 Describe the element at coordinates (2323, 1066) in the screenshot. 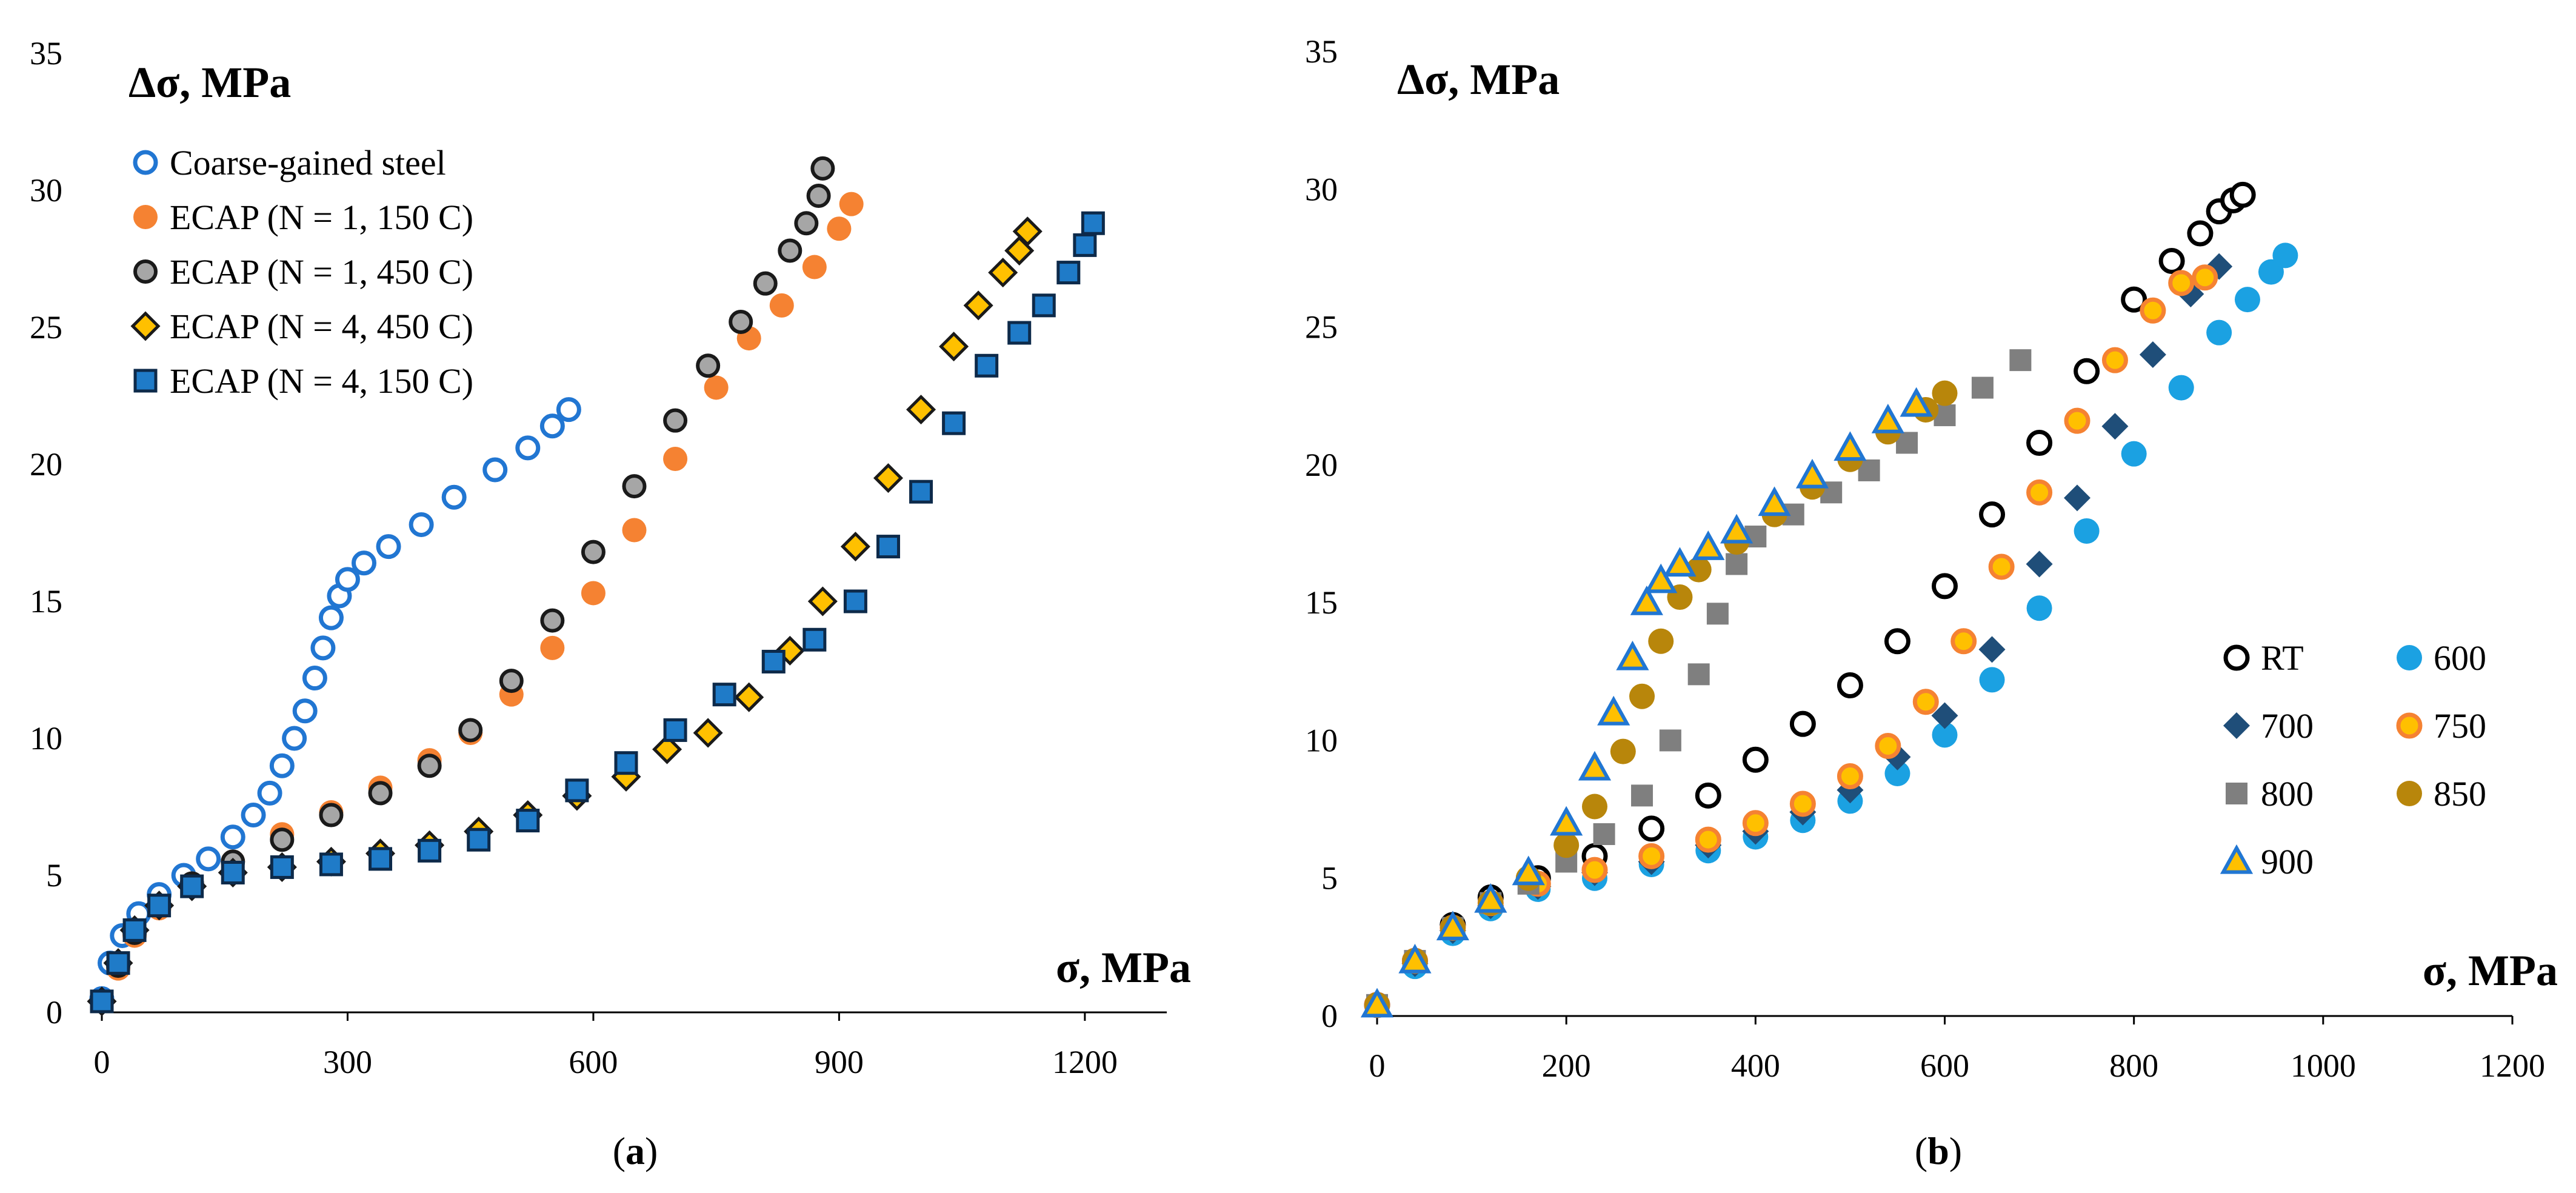

I see `x-tick-label: 1000` at that location.